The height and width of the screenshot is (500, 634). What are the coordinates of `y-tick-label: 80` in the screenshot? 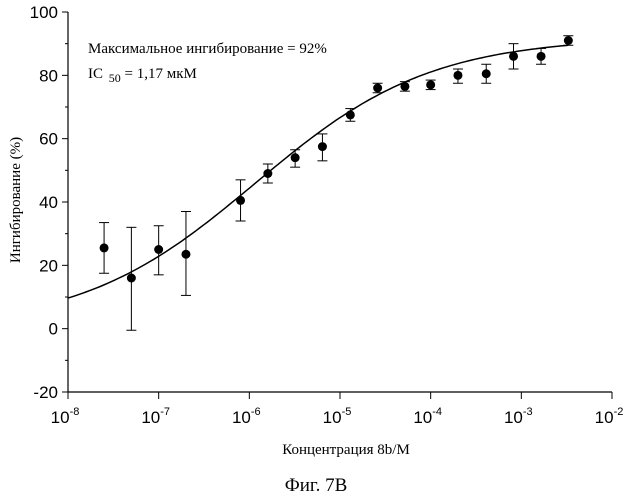 It's located at (48, 75).